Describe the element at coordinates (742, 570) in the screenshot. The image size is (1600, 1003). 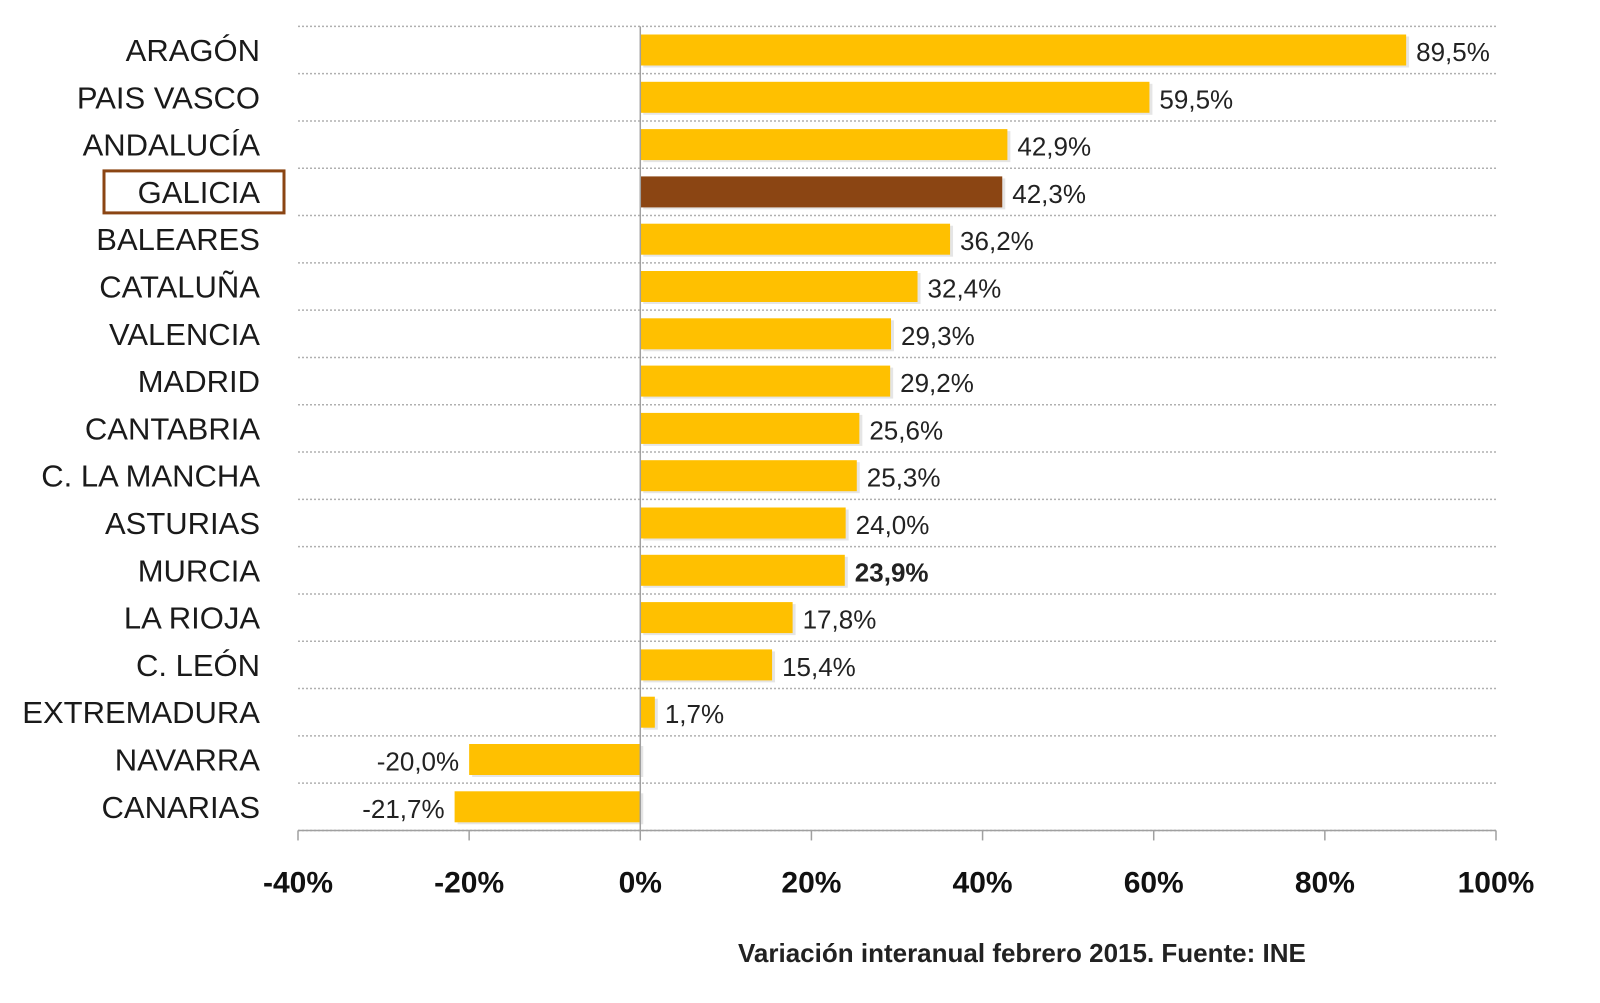
I see `bar-murcia` at that location.